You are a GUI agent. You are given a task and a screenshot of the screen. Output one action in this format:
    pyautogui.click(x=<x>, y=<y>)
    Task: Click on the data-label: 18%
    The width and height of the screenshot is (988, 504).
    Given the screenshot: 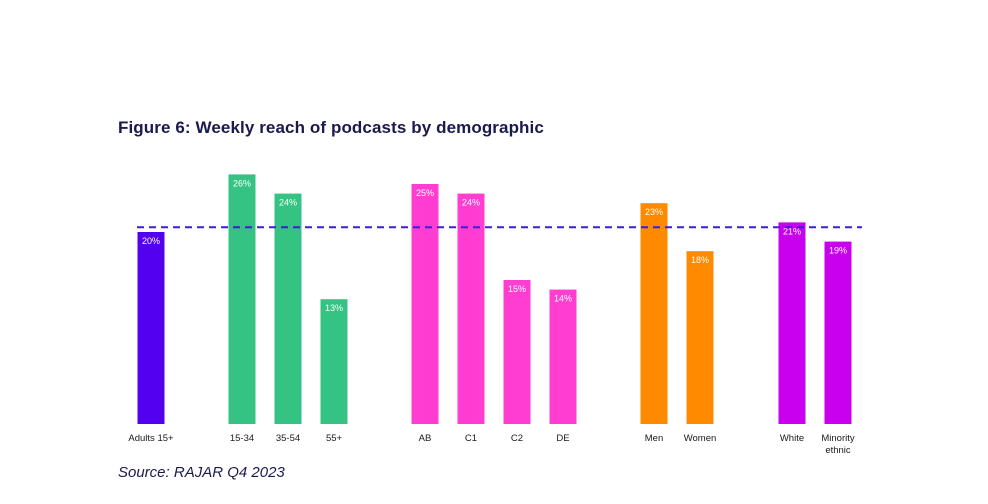 What is the action you would take?
    pyautogui.click(x=700, y=260)
    